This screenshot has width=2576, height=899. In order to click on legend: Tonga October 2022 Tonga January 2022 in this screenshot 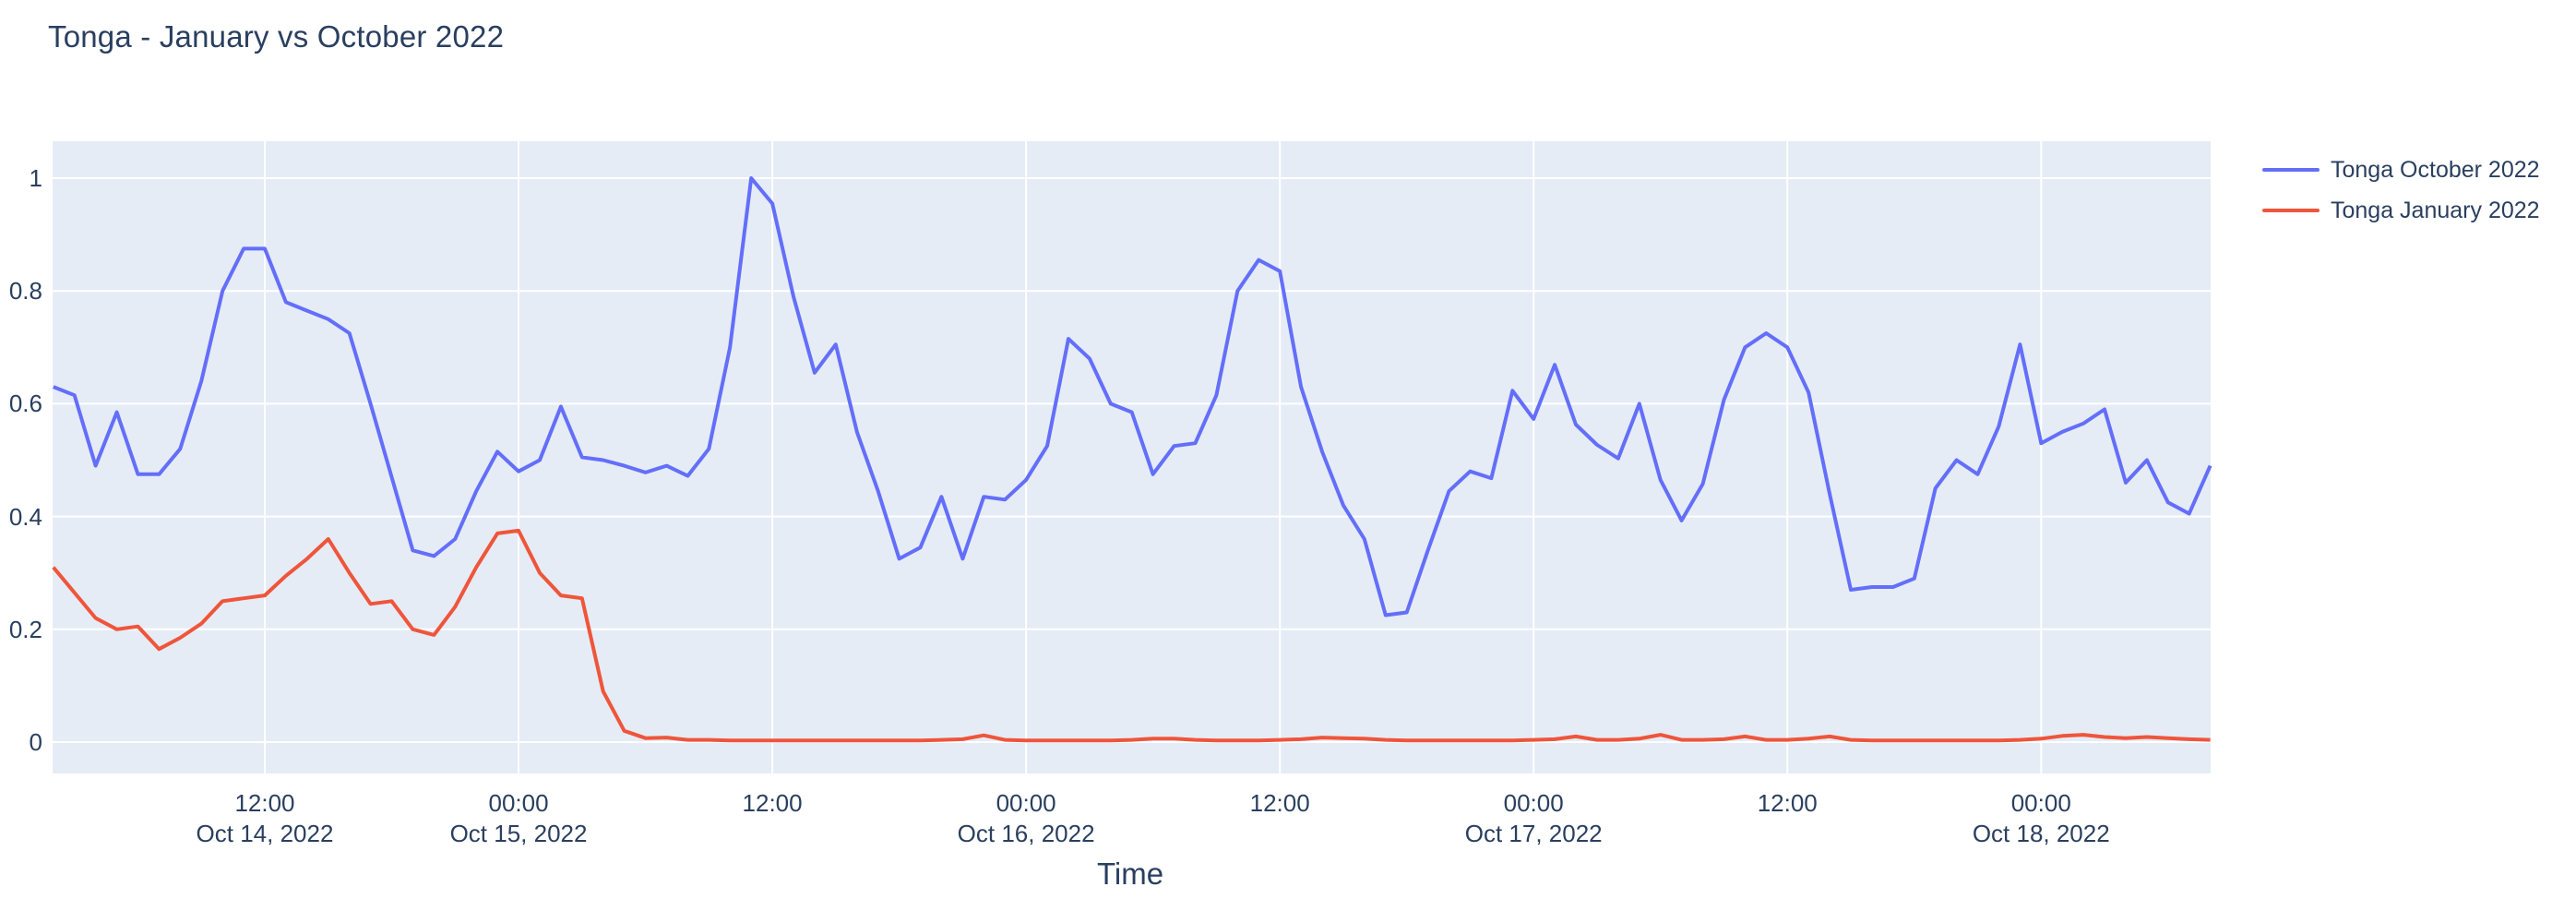, I will do `click(2401, 194)`.